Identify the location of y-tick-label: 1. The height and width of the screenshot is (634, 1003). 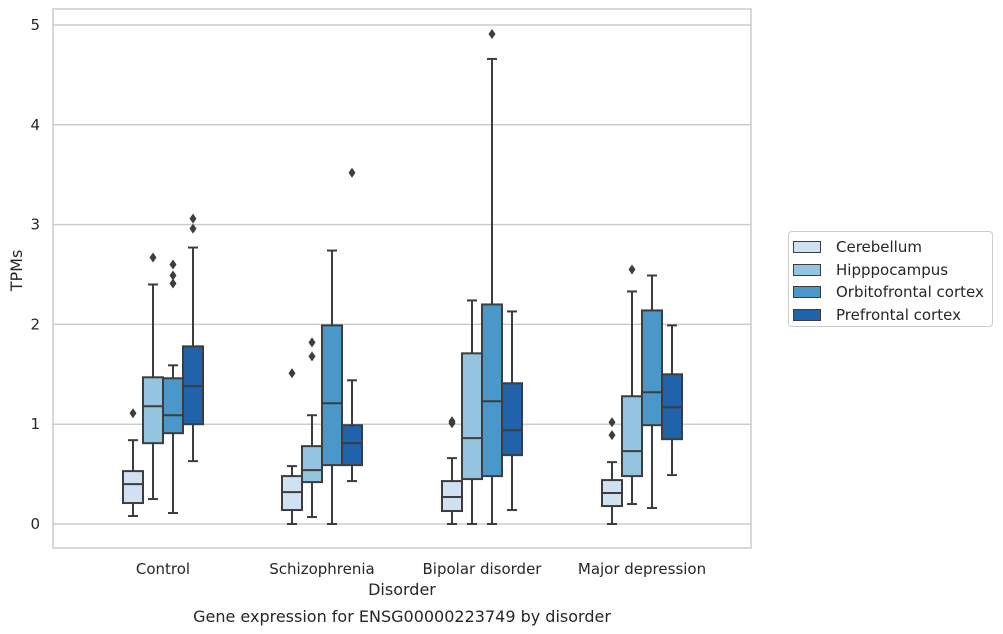
(35, 424).